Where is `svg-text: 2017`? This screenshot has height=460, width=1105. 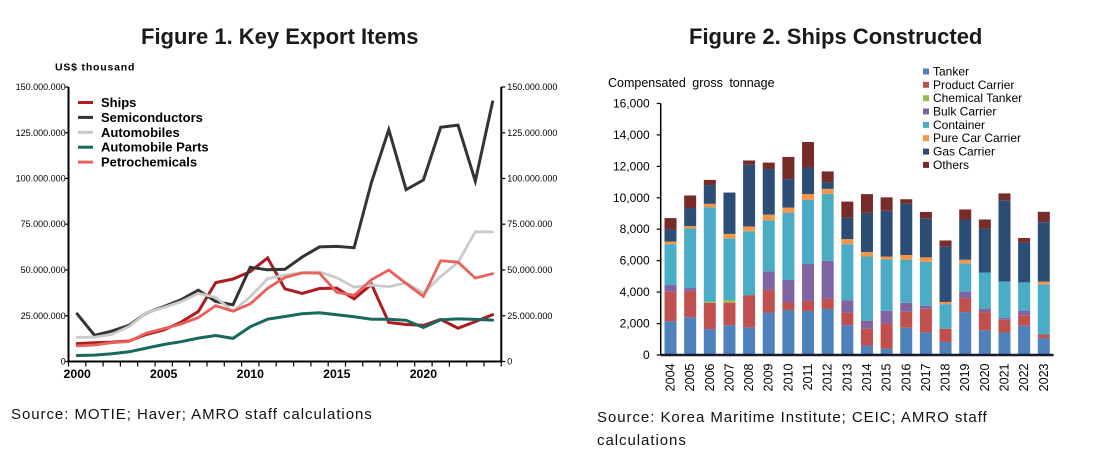 svg-text: 2017 is located at coordinates (926, 377).